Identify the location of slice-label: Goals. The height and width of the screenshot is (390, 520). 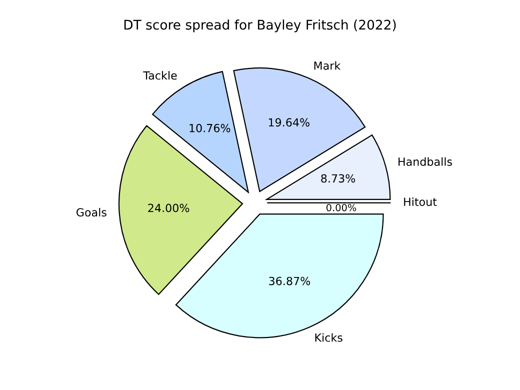
(91, 212).